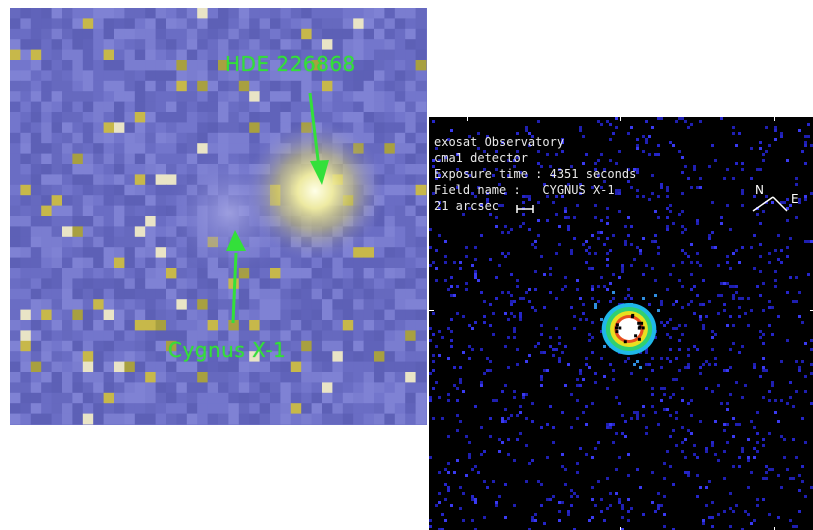 The image size is (813, 530). What do you see at coordinates (467, 206) in the screenshot?
I see `scale-label: 21 arcsec` at bounding box center [467, 206].